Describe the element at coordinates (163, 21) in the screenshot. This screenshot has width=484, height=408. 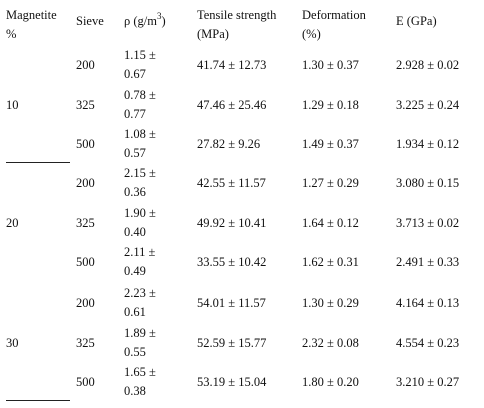
I see `header-density-suffix: )` at that location.